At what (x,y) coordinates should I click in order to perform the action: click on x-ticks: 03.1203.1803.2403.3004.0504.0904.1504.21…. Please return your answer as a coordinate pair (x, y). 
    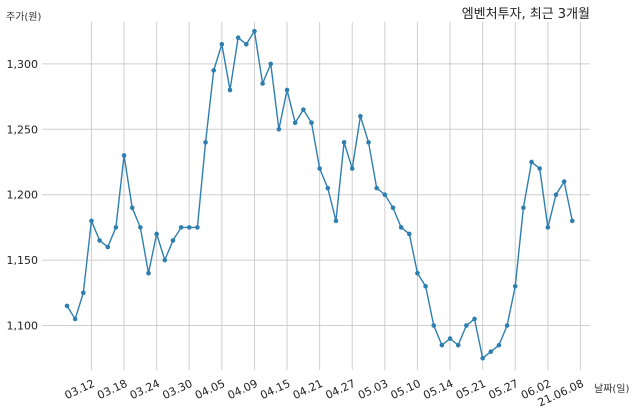
    Looking at the image, I should click on (324, 393).